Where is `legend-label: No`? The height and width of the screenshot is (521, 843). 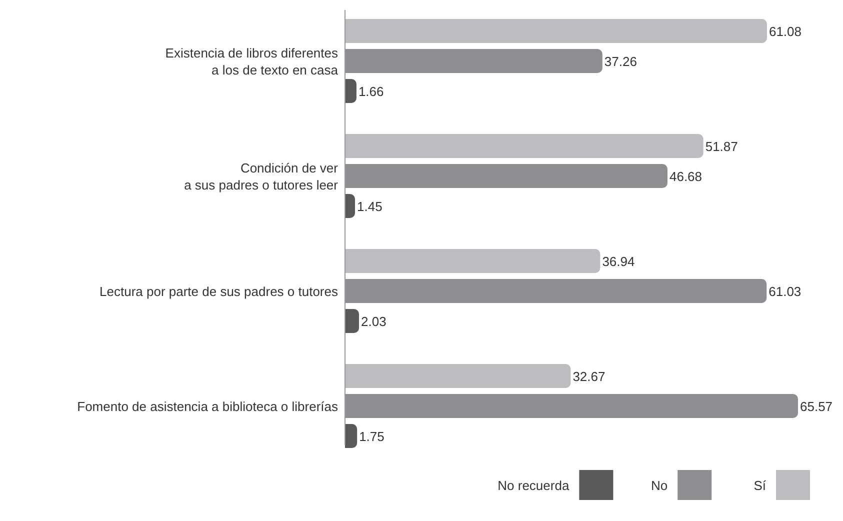 legend-label: No is located at coordinates (659, 485).